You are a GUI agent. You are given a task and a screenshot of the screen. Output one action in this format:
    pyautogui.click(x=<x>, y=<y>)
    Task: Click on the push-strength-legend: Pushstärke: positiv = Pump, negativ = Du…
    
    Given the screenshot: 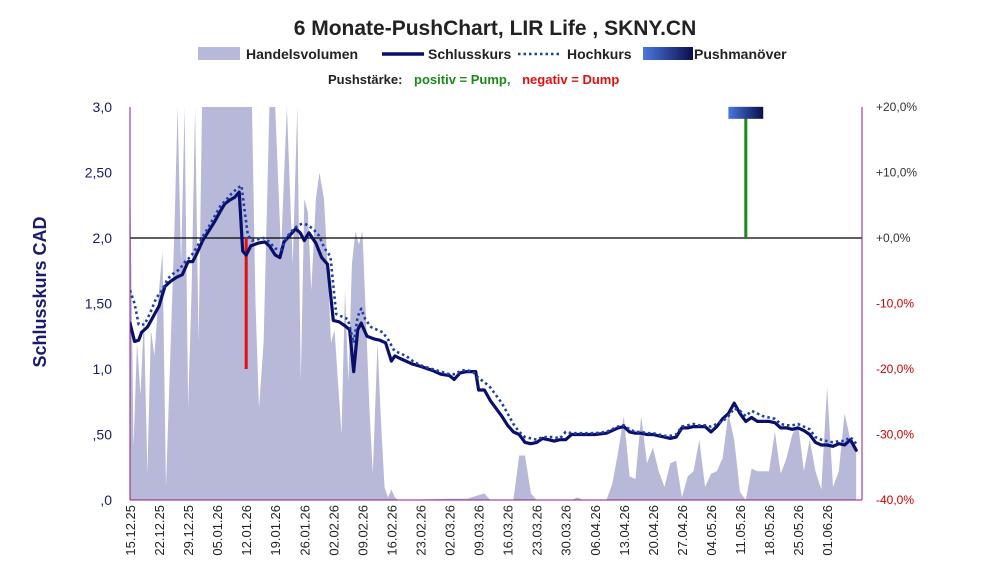 What is the action you would take?
    pyautogui.click(x=473, y=79)
    